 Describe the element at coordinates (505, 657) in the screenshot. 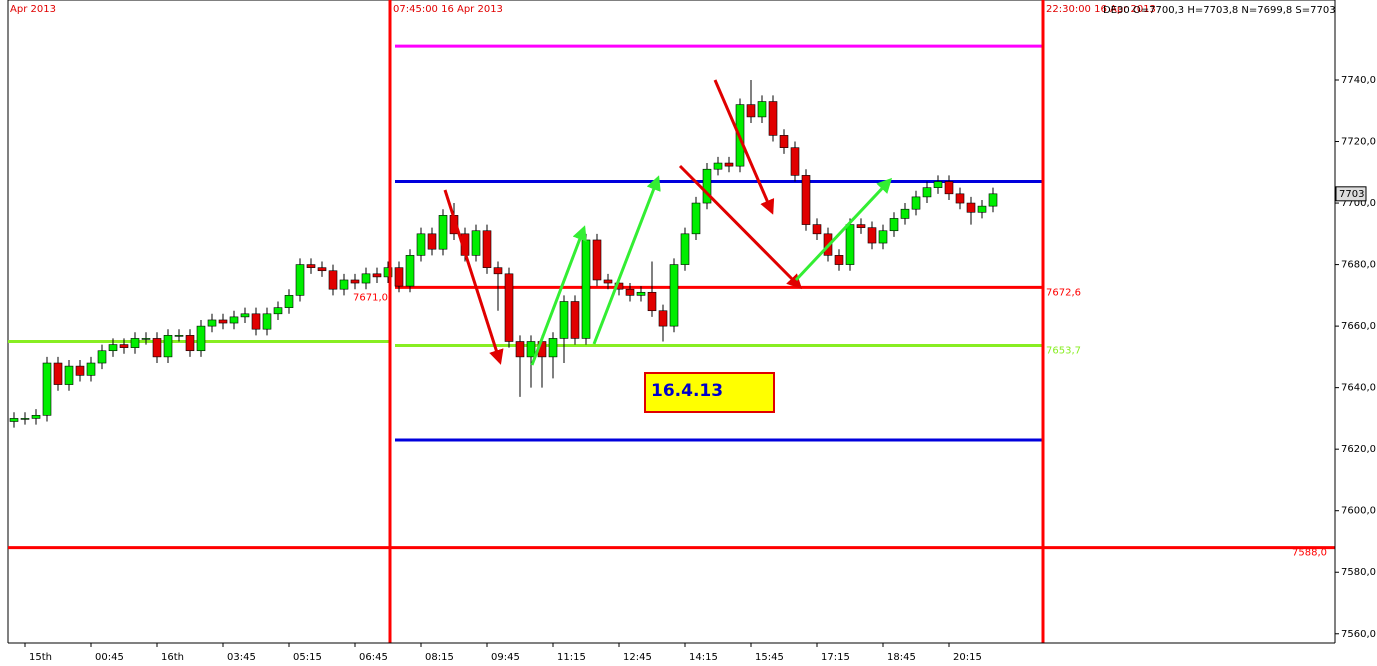

I see `x-tick-label: 09:45` at that location.